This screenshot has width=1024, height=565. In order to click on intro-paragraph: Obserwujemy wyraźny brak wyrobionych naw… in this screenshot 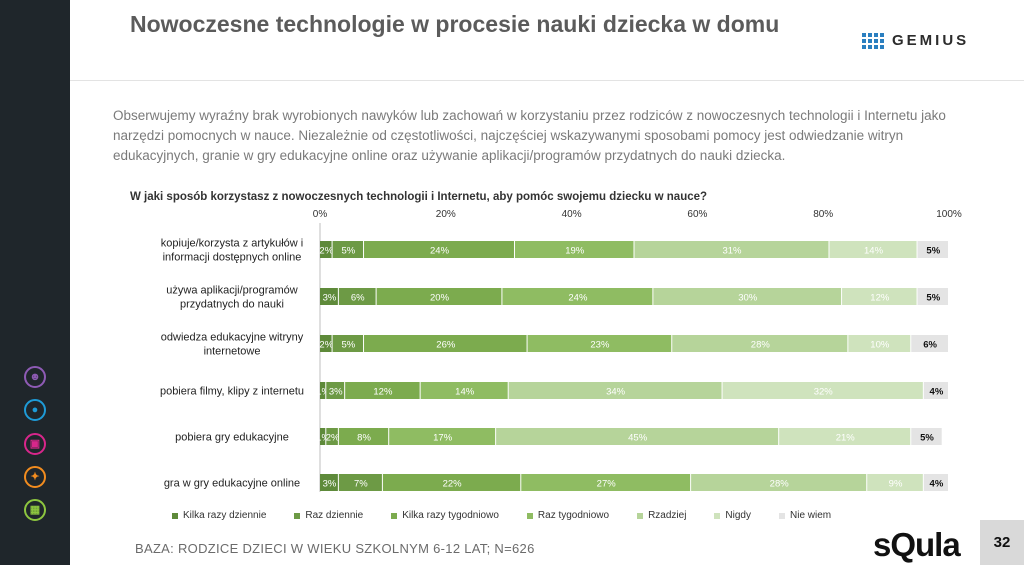, I will do `click(529, 135)`.